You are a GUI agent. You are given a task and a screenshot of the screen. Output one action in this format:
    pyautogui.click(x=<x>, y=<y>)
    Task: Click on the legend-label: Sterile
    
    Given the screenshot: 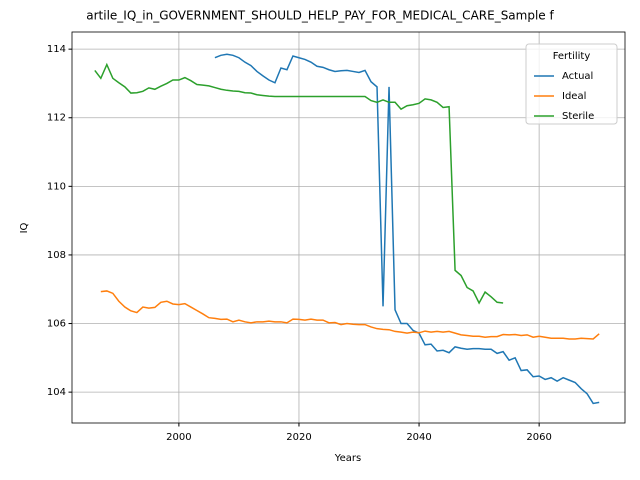 What is the action you would take?
    pyautogui.click(x=578, y=116)
    